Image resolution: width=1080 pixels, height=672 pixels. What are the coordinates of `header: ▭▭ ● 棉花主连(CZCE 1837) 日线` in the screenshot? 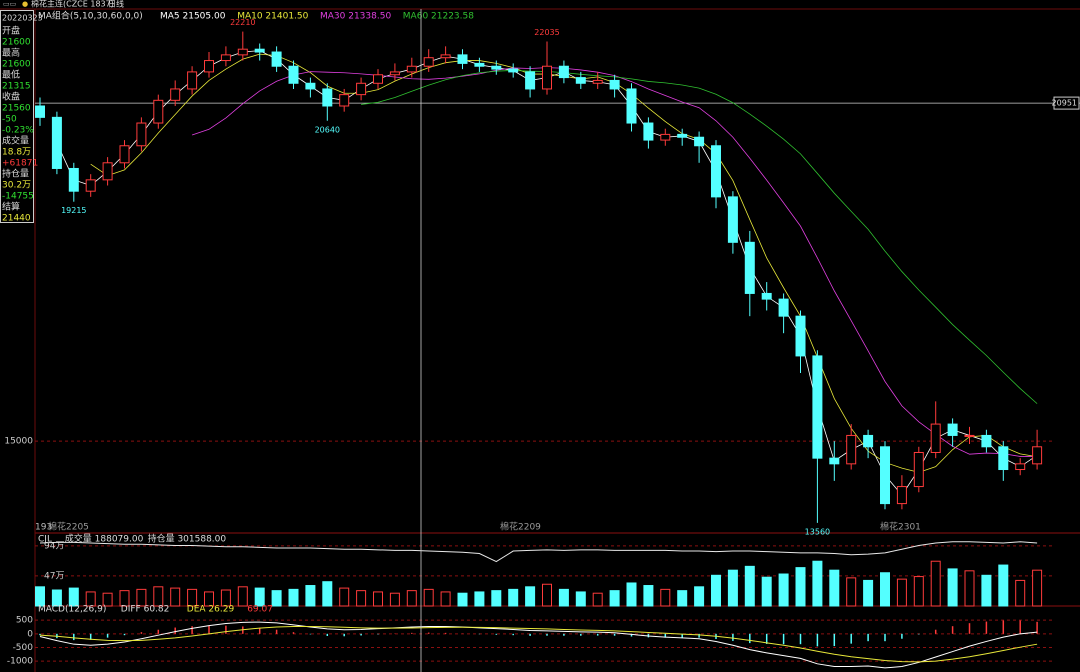 It's located at (63, 4).